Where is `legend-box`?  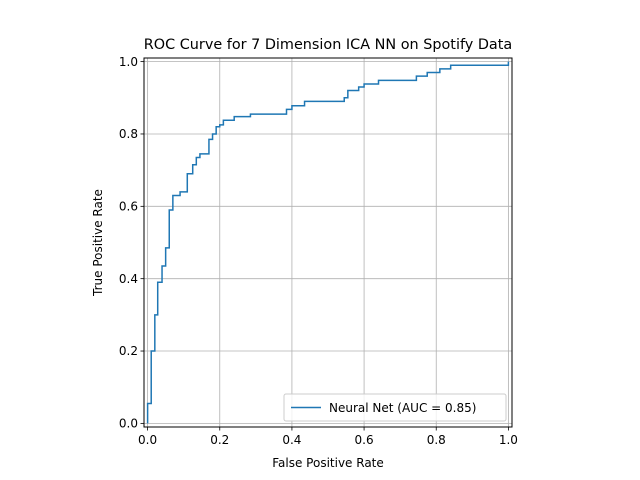 legend-box is located at coordinates (395, 407).